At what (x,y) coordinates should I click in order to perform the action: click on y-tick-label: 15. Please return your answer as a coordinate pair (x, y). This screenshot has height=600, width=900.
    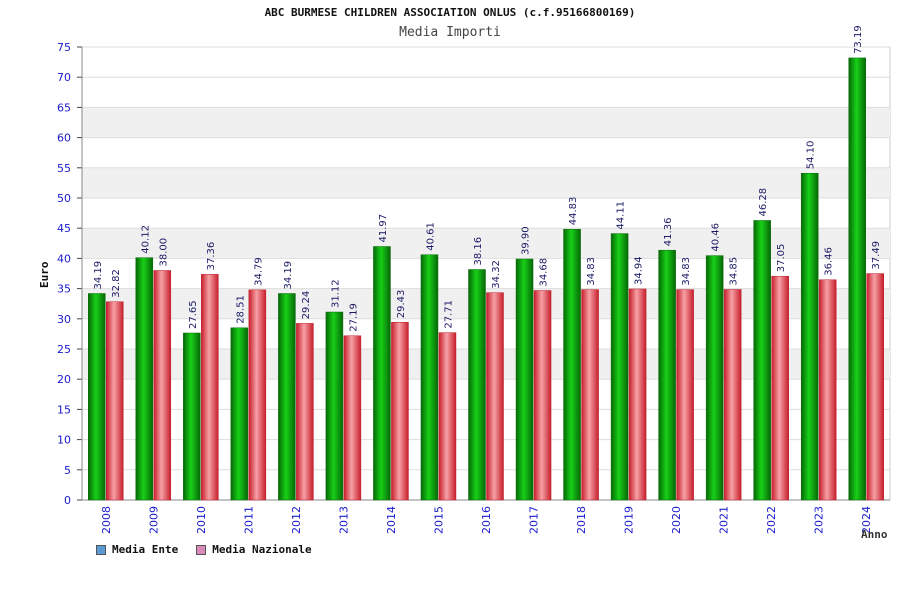
    Looking at the image, I should click on (64, 409).